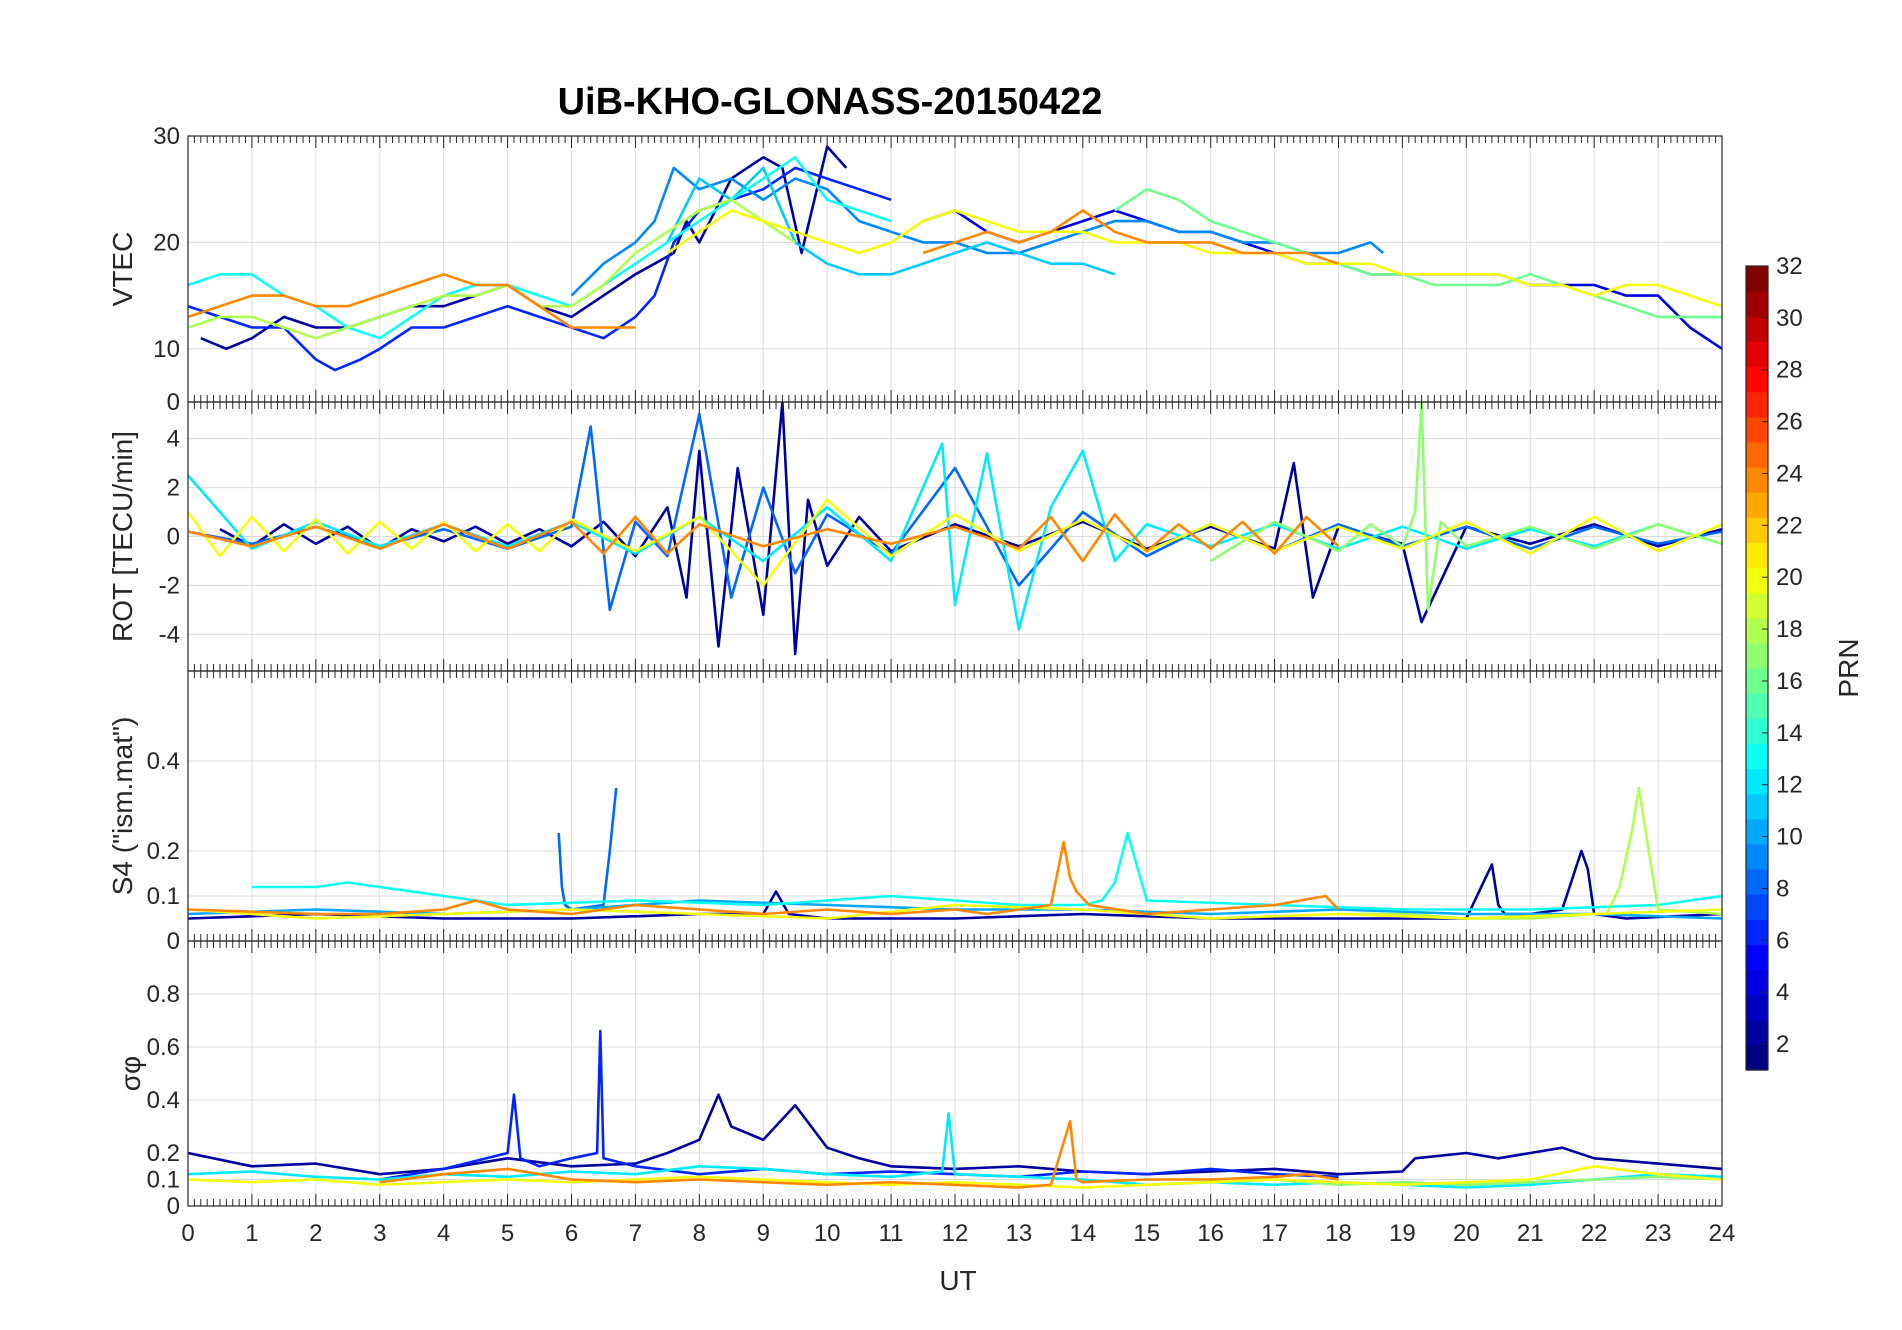 The image size is (1902, 1330). What do you see at coordinates (163, 1047) in the screenshot?
I see `y-tick-label: 0.6` at bounding box center [163, 1047].